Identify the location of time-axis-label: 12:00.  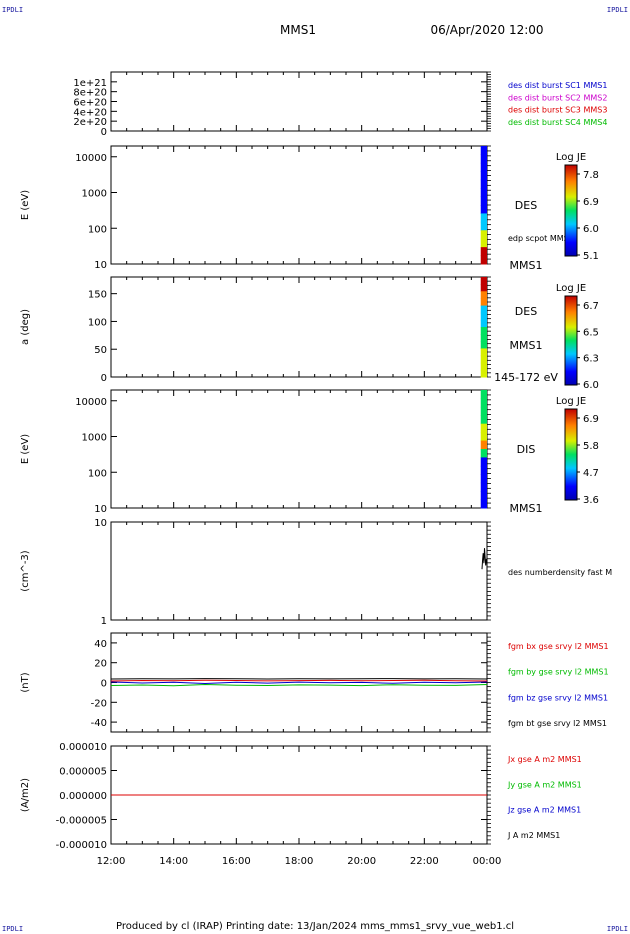
(111, 861).